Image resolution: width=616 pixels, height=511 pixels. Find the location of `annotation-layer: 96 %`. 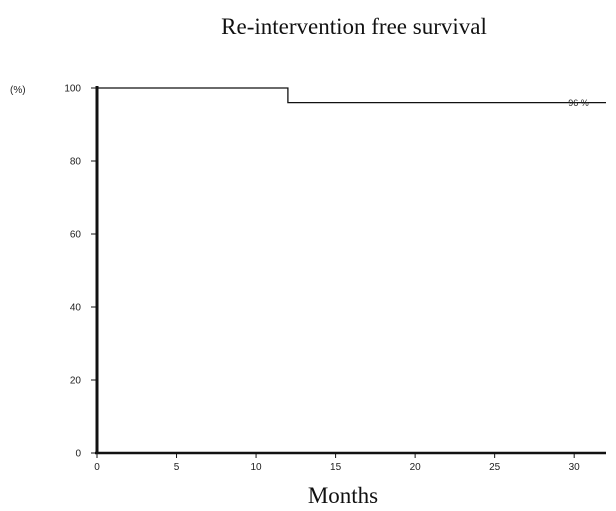

annotation-layer: 96 % is located at coordinates (578, 103).